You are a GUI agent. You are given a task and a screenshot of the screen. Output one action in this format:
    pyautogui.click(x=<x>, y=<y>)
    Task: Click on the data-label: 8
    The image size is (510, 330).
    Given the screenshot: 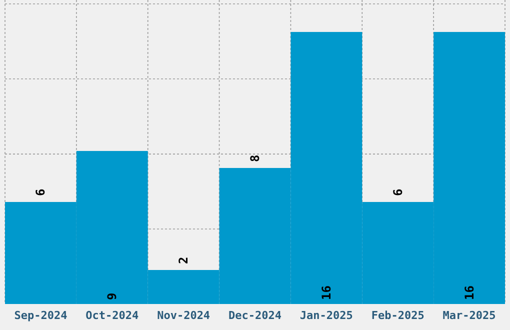 What is the action you would take?
    pyautogui.click(x=255, y=158)
    